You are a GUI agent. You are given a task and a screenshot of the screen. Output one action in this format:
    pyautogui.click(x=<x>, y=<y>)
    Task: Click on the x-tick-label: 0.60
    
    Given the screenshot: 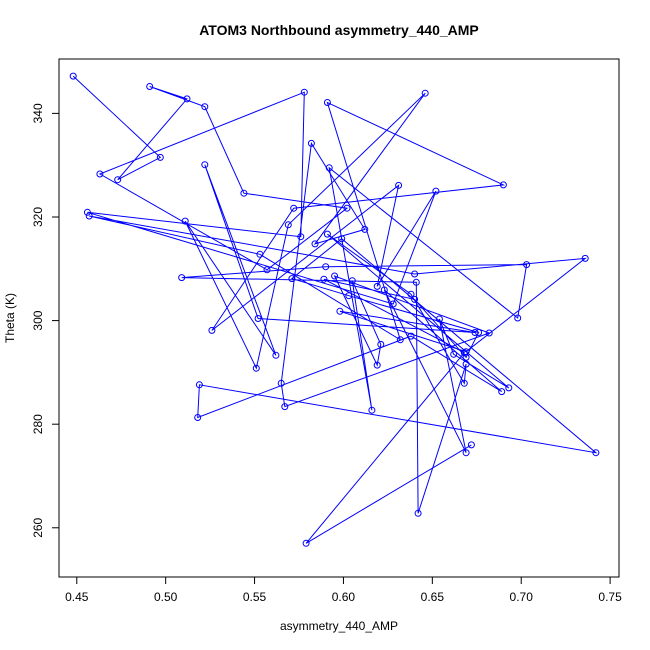 What is the action you would take?
    pyautogui.click(x=344, y=597)
    